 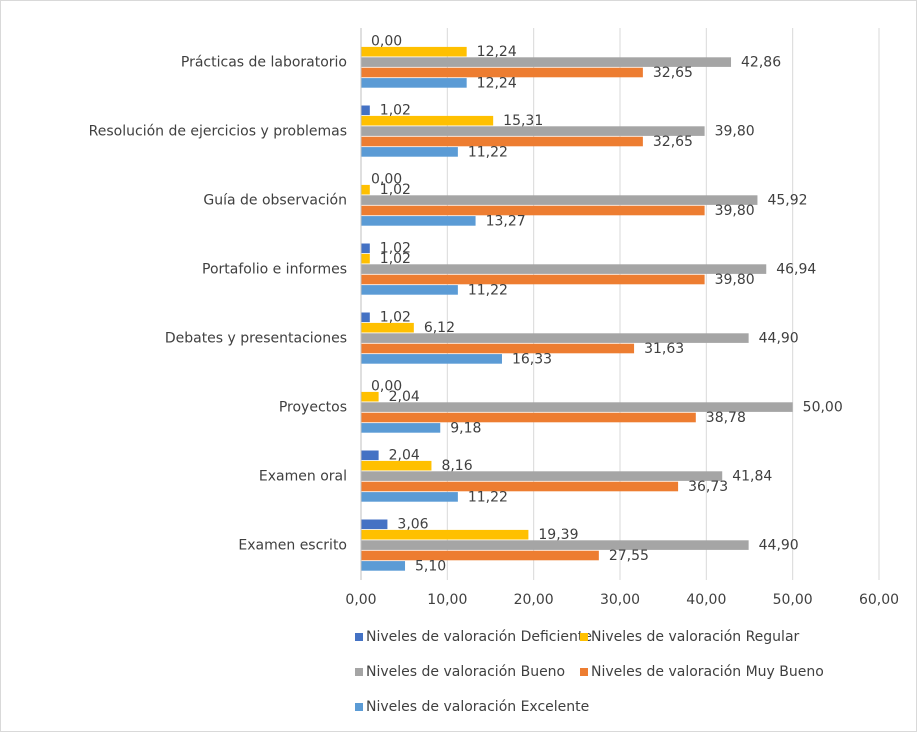 What do you see at coordinates (303, 477) in the screenshot?
I see `y-tick-label: Examen oral` at bounding box center [303, 477].